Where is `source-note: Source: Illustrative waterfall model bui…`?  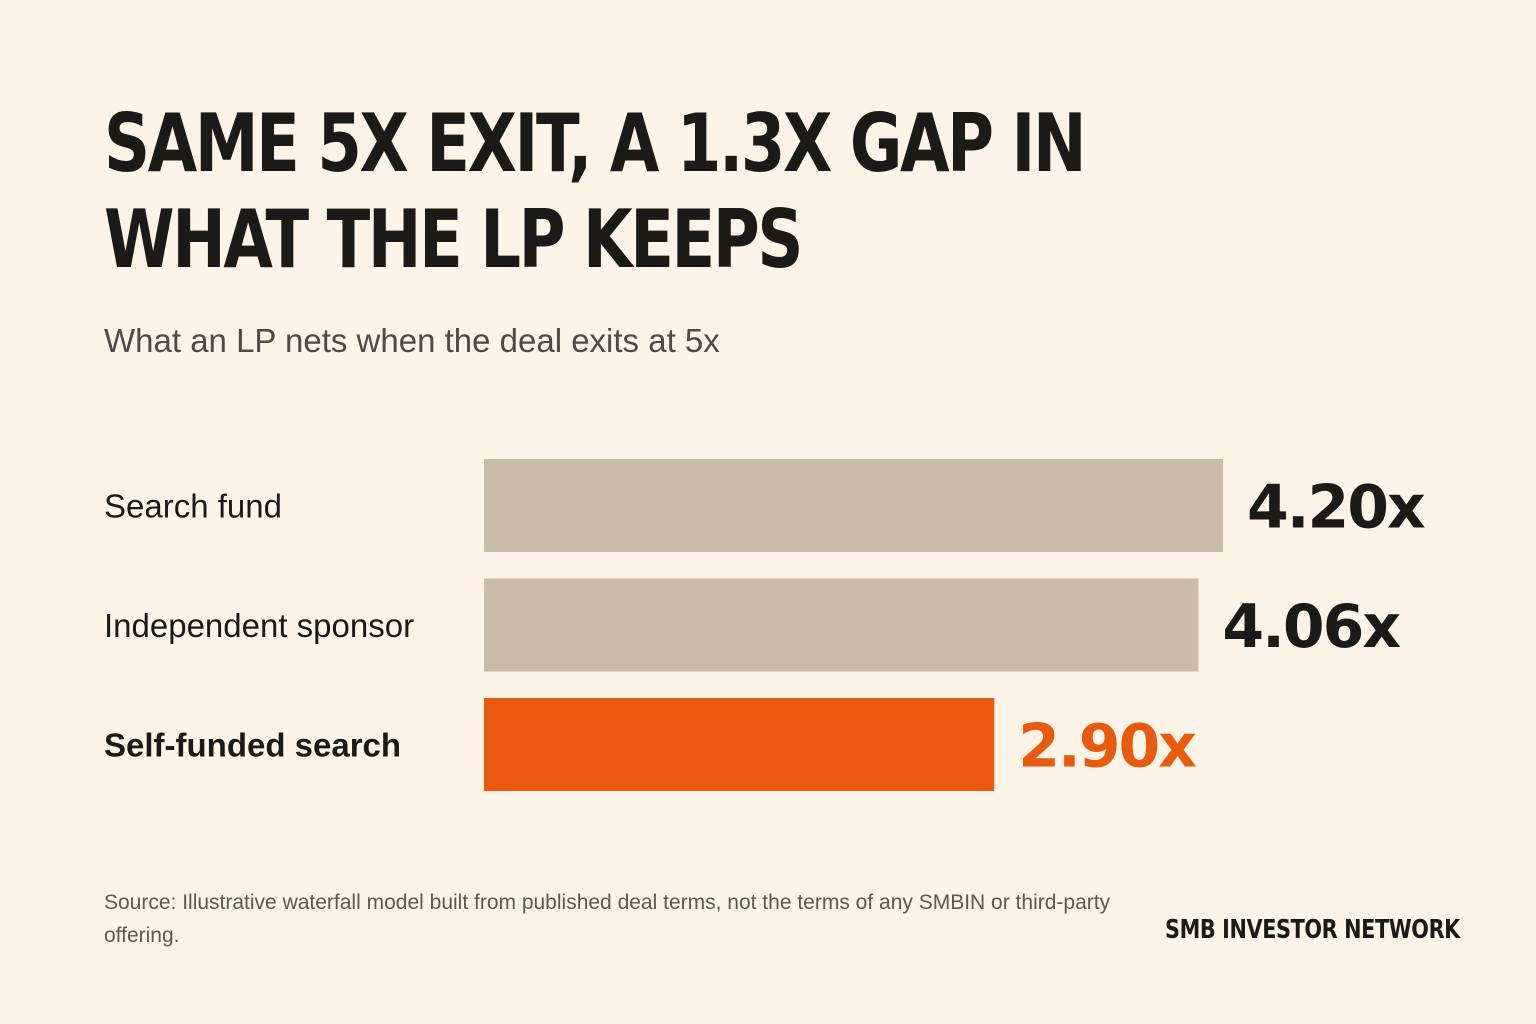
source-note: Source: Illustrative waterfall model bui… is located at coordinates (607, 919).